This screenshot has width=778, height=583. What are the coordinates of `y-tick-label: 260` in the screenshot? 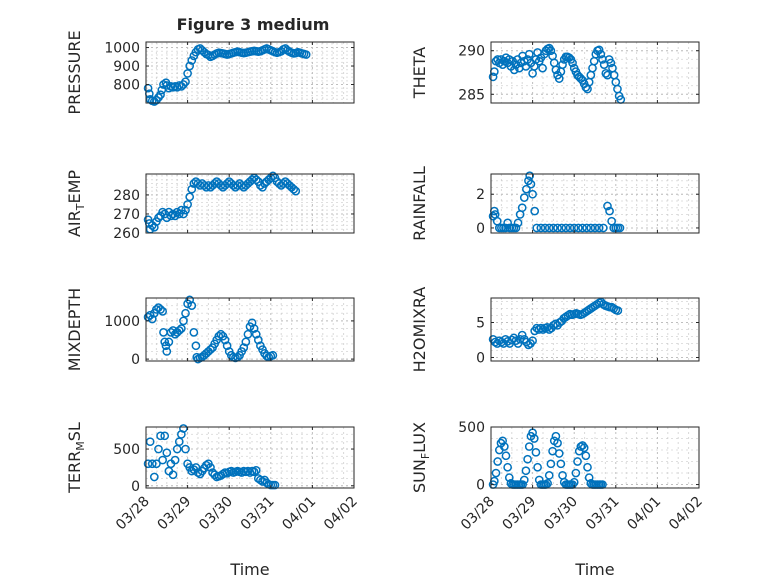 It's located at (126, 234).